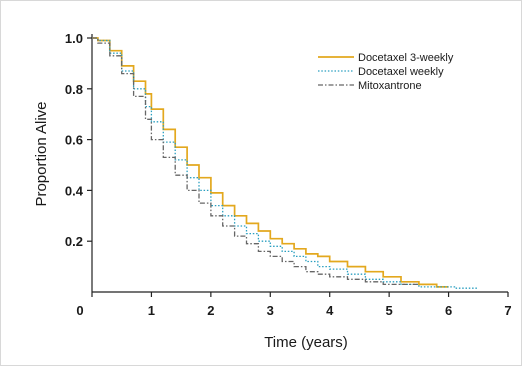 This screenshot has width=522, height=366. I want to click on x-tick-label: 5, so click(389, 310).